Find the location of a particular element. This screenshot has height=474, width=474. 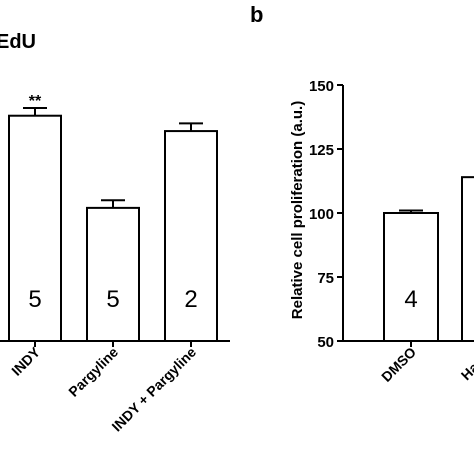

n-label: 4 is located at coordinates (410, 299).